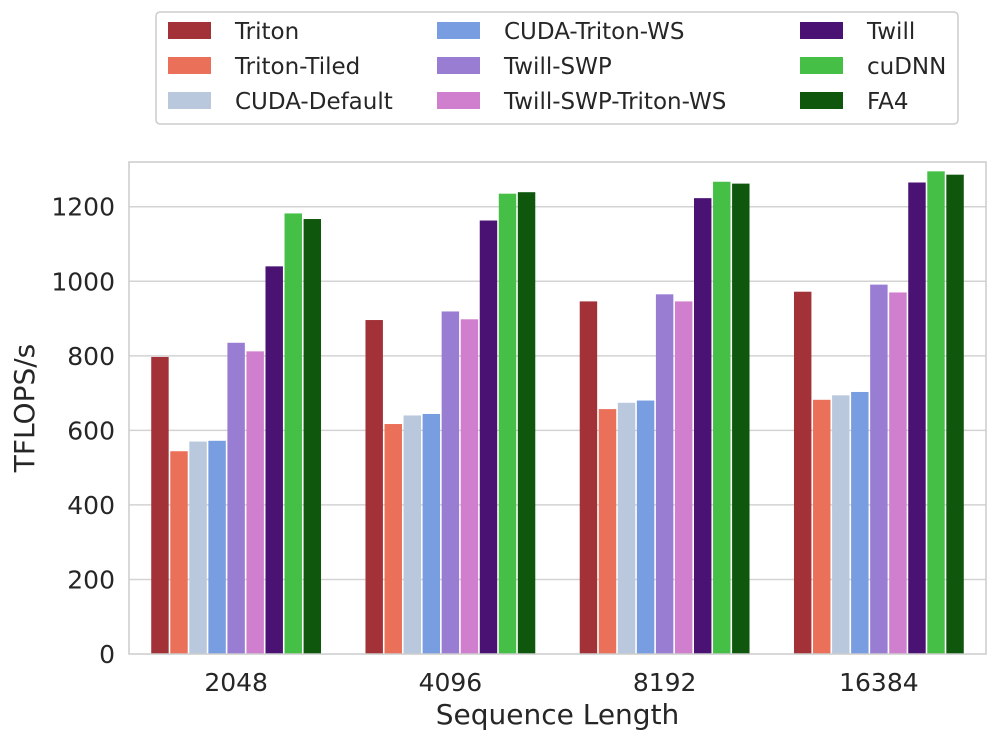 The image size is (997, 742). Describe the element at coordinates (906, 67) in the screenshot. I see `legend-label: cuDNN` at that location.